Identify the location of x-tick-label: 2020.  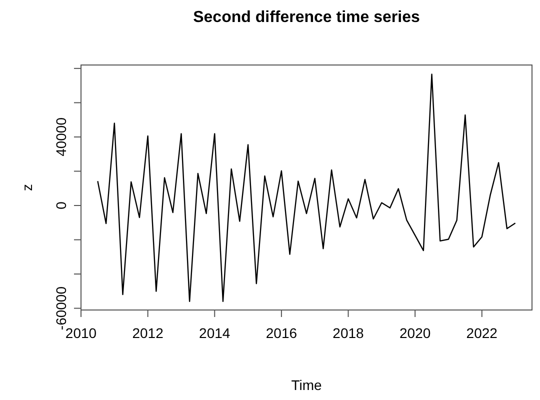
(415, 333).